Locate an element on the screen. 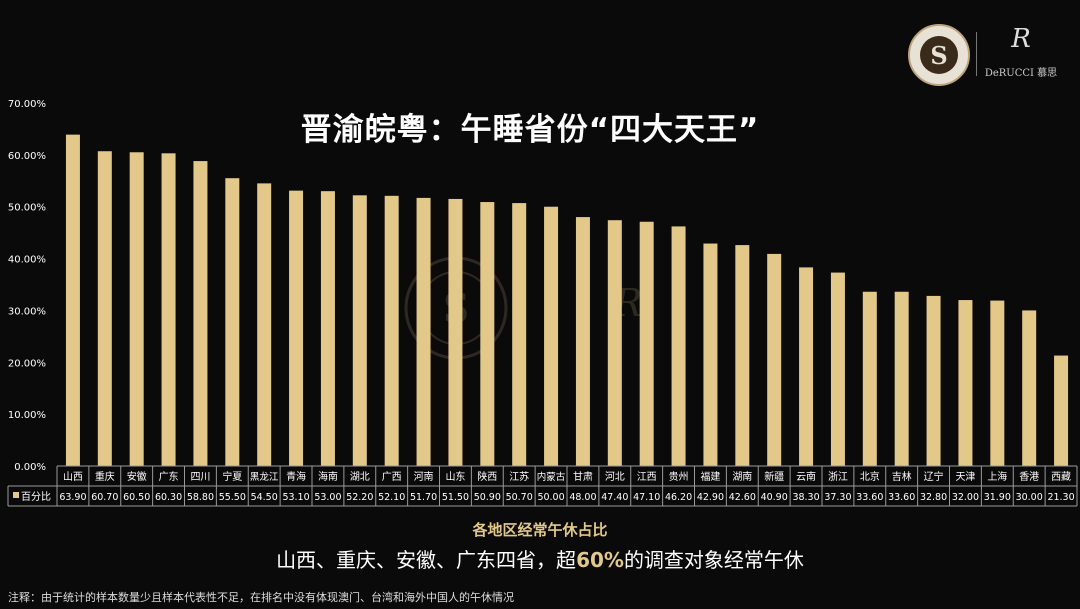 The height and width of the screenshot is (609, 1080). y-tick-label: 10.00% is located at coordinates (27, 415).